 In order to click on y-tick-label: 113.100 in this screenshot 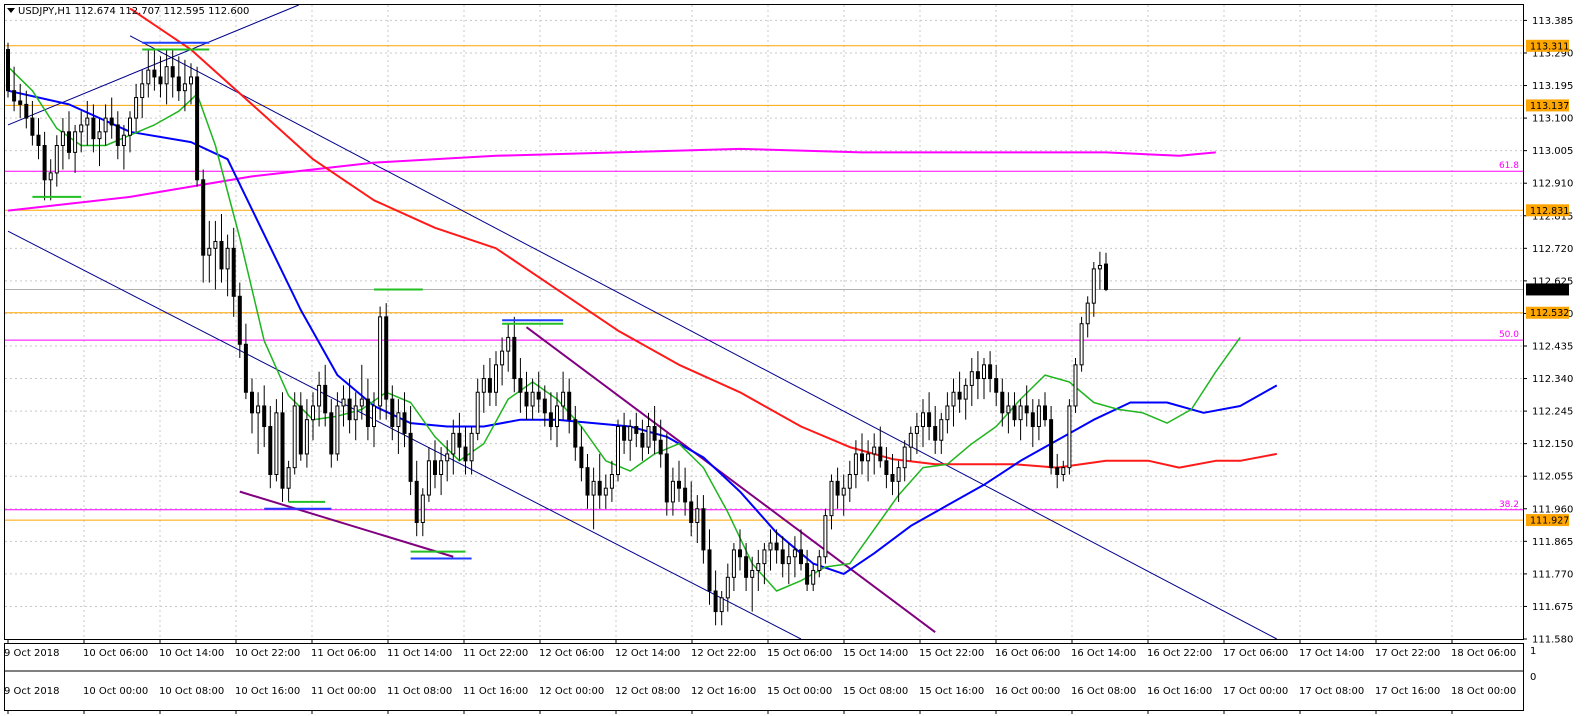, I will do `click(1552, 119)`.